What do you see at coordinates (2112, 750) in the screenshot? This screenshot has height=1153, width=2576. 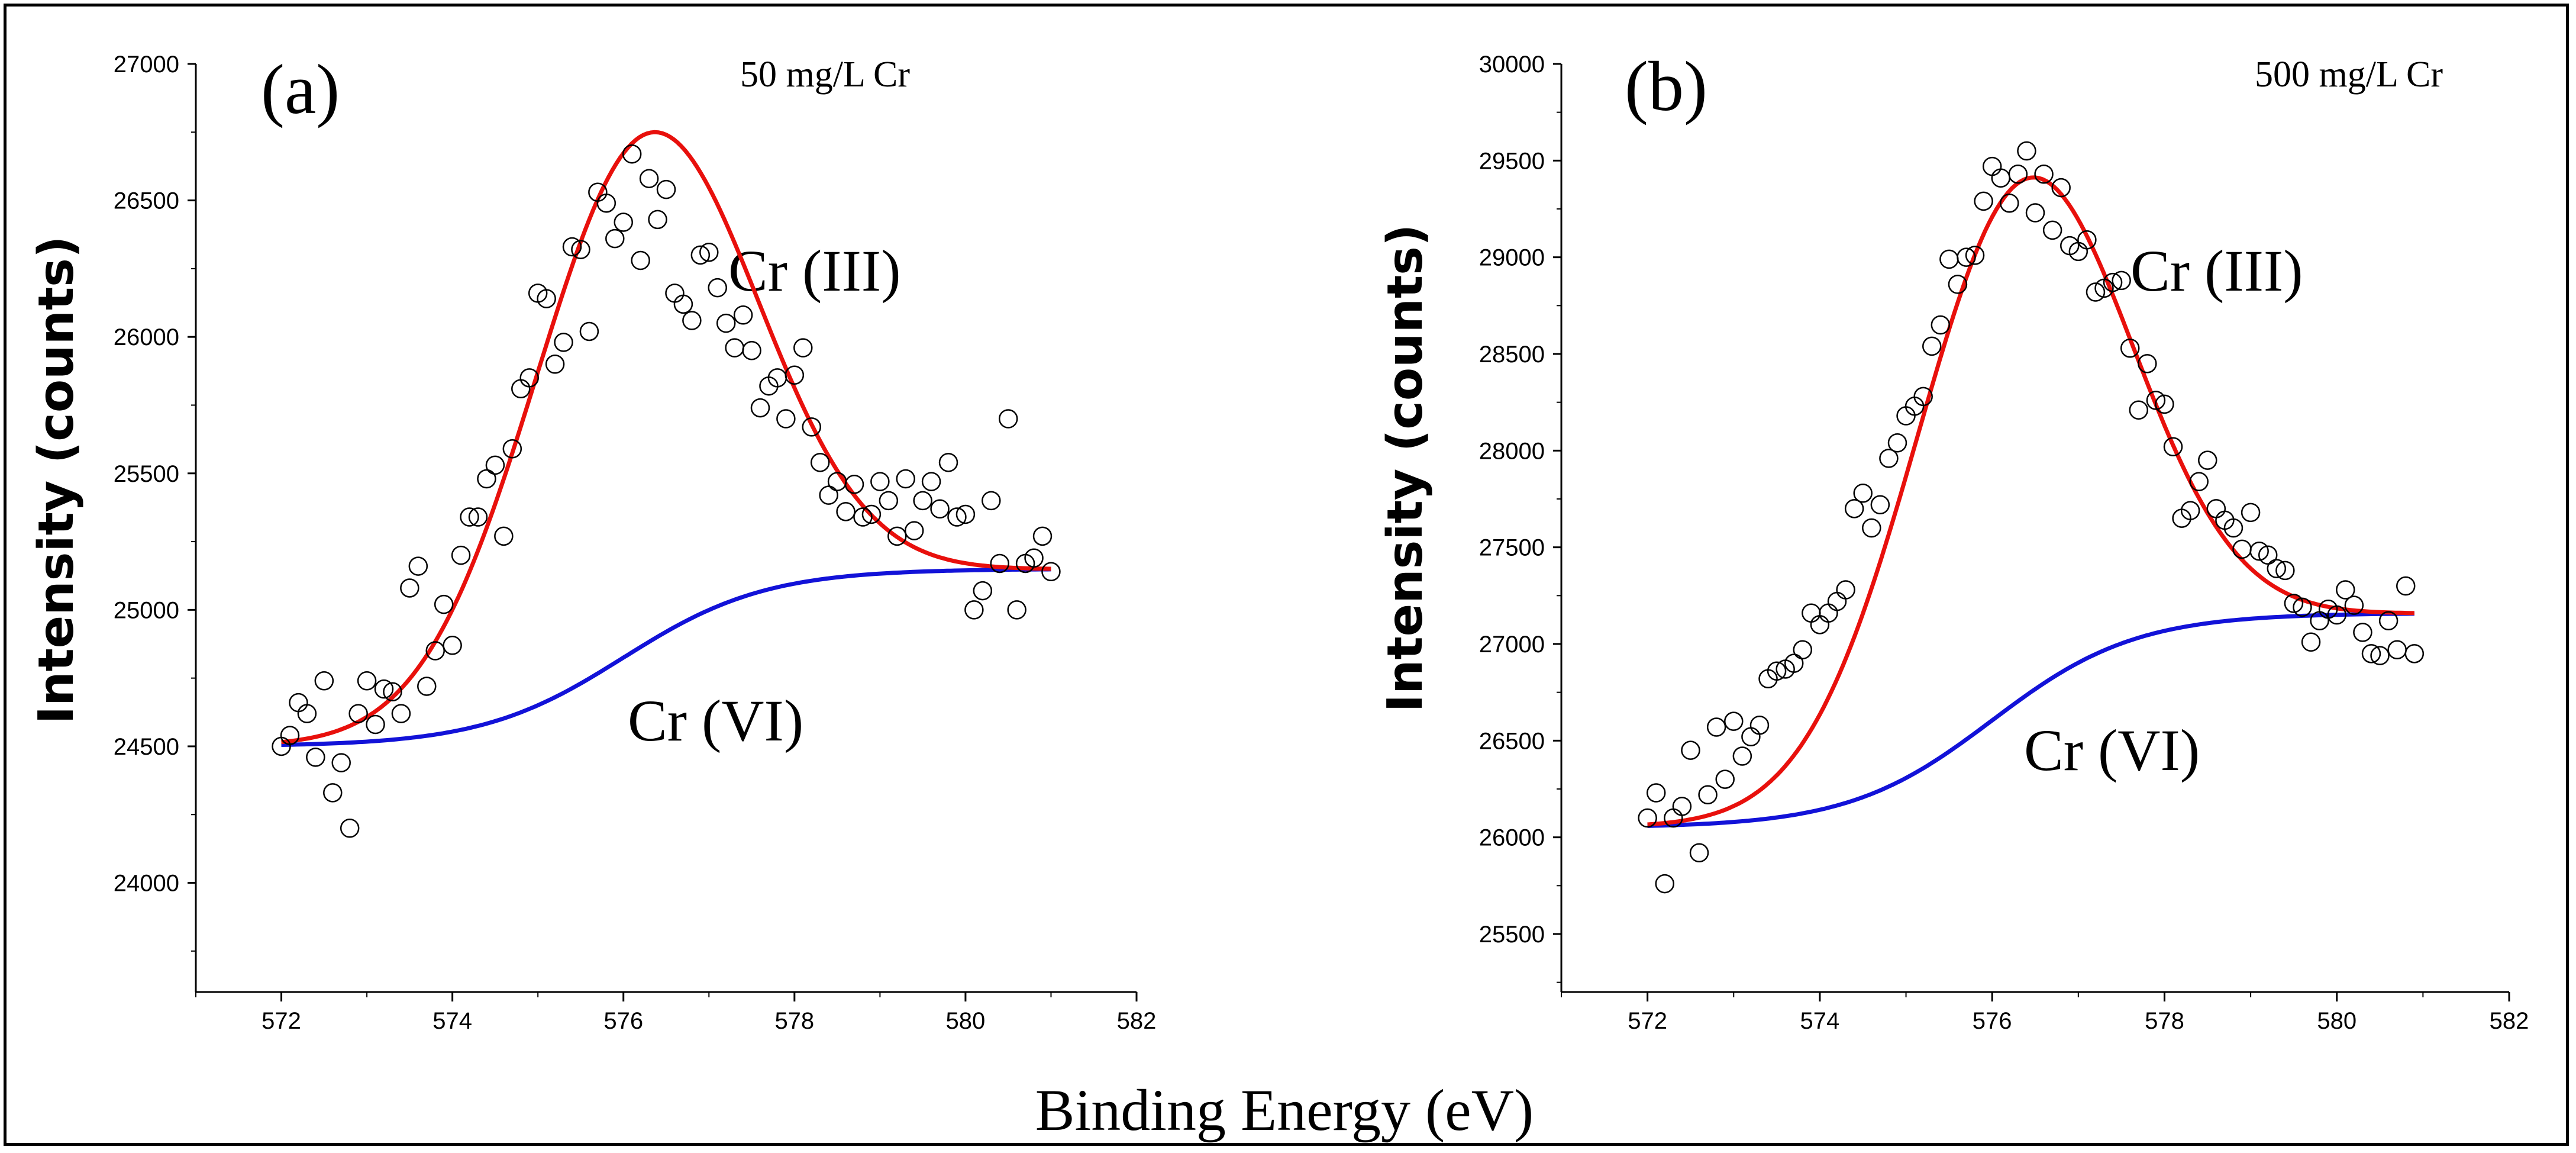 I see `panel-b-cr6-label: Cr (VI)` at bounding box center [2112, 750].